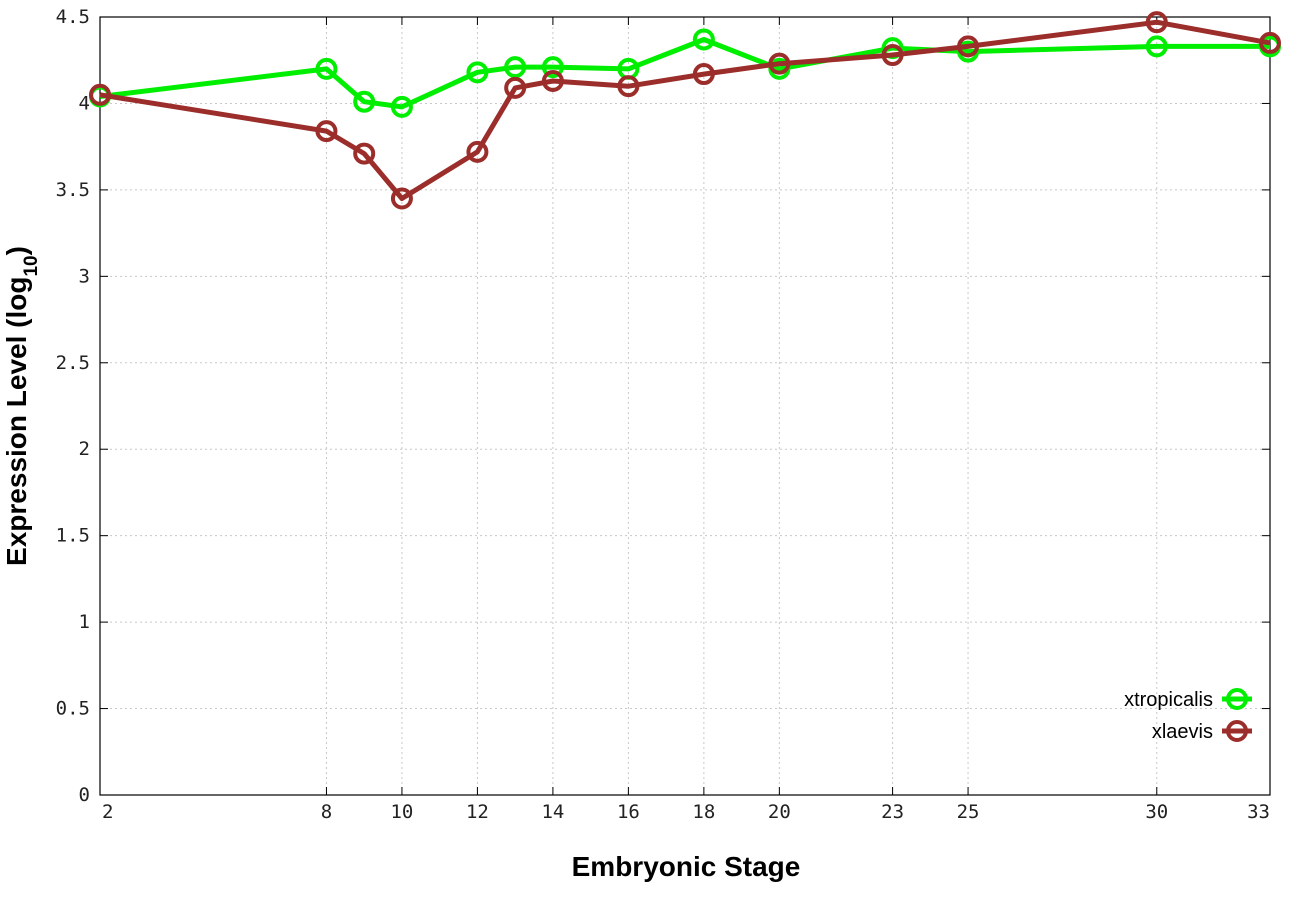  Describe the element at coordinates (84, 795) in the screenshot. I see `y-tick-label: 0` at that location.